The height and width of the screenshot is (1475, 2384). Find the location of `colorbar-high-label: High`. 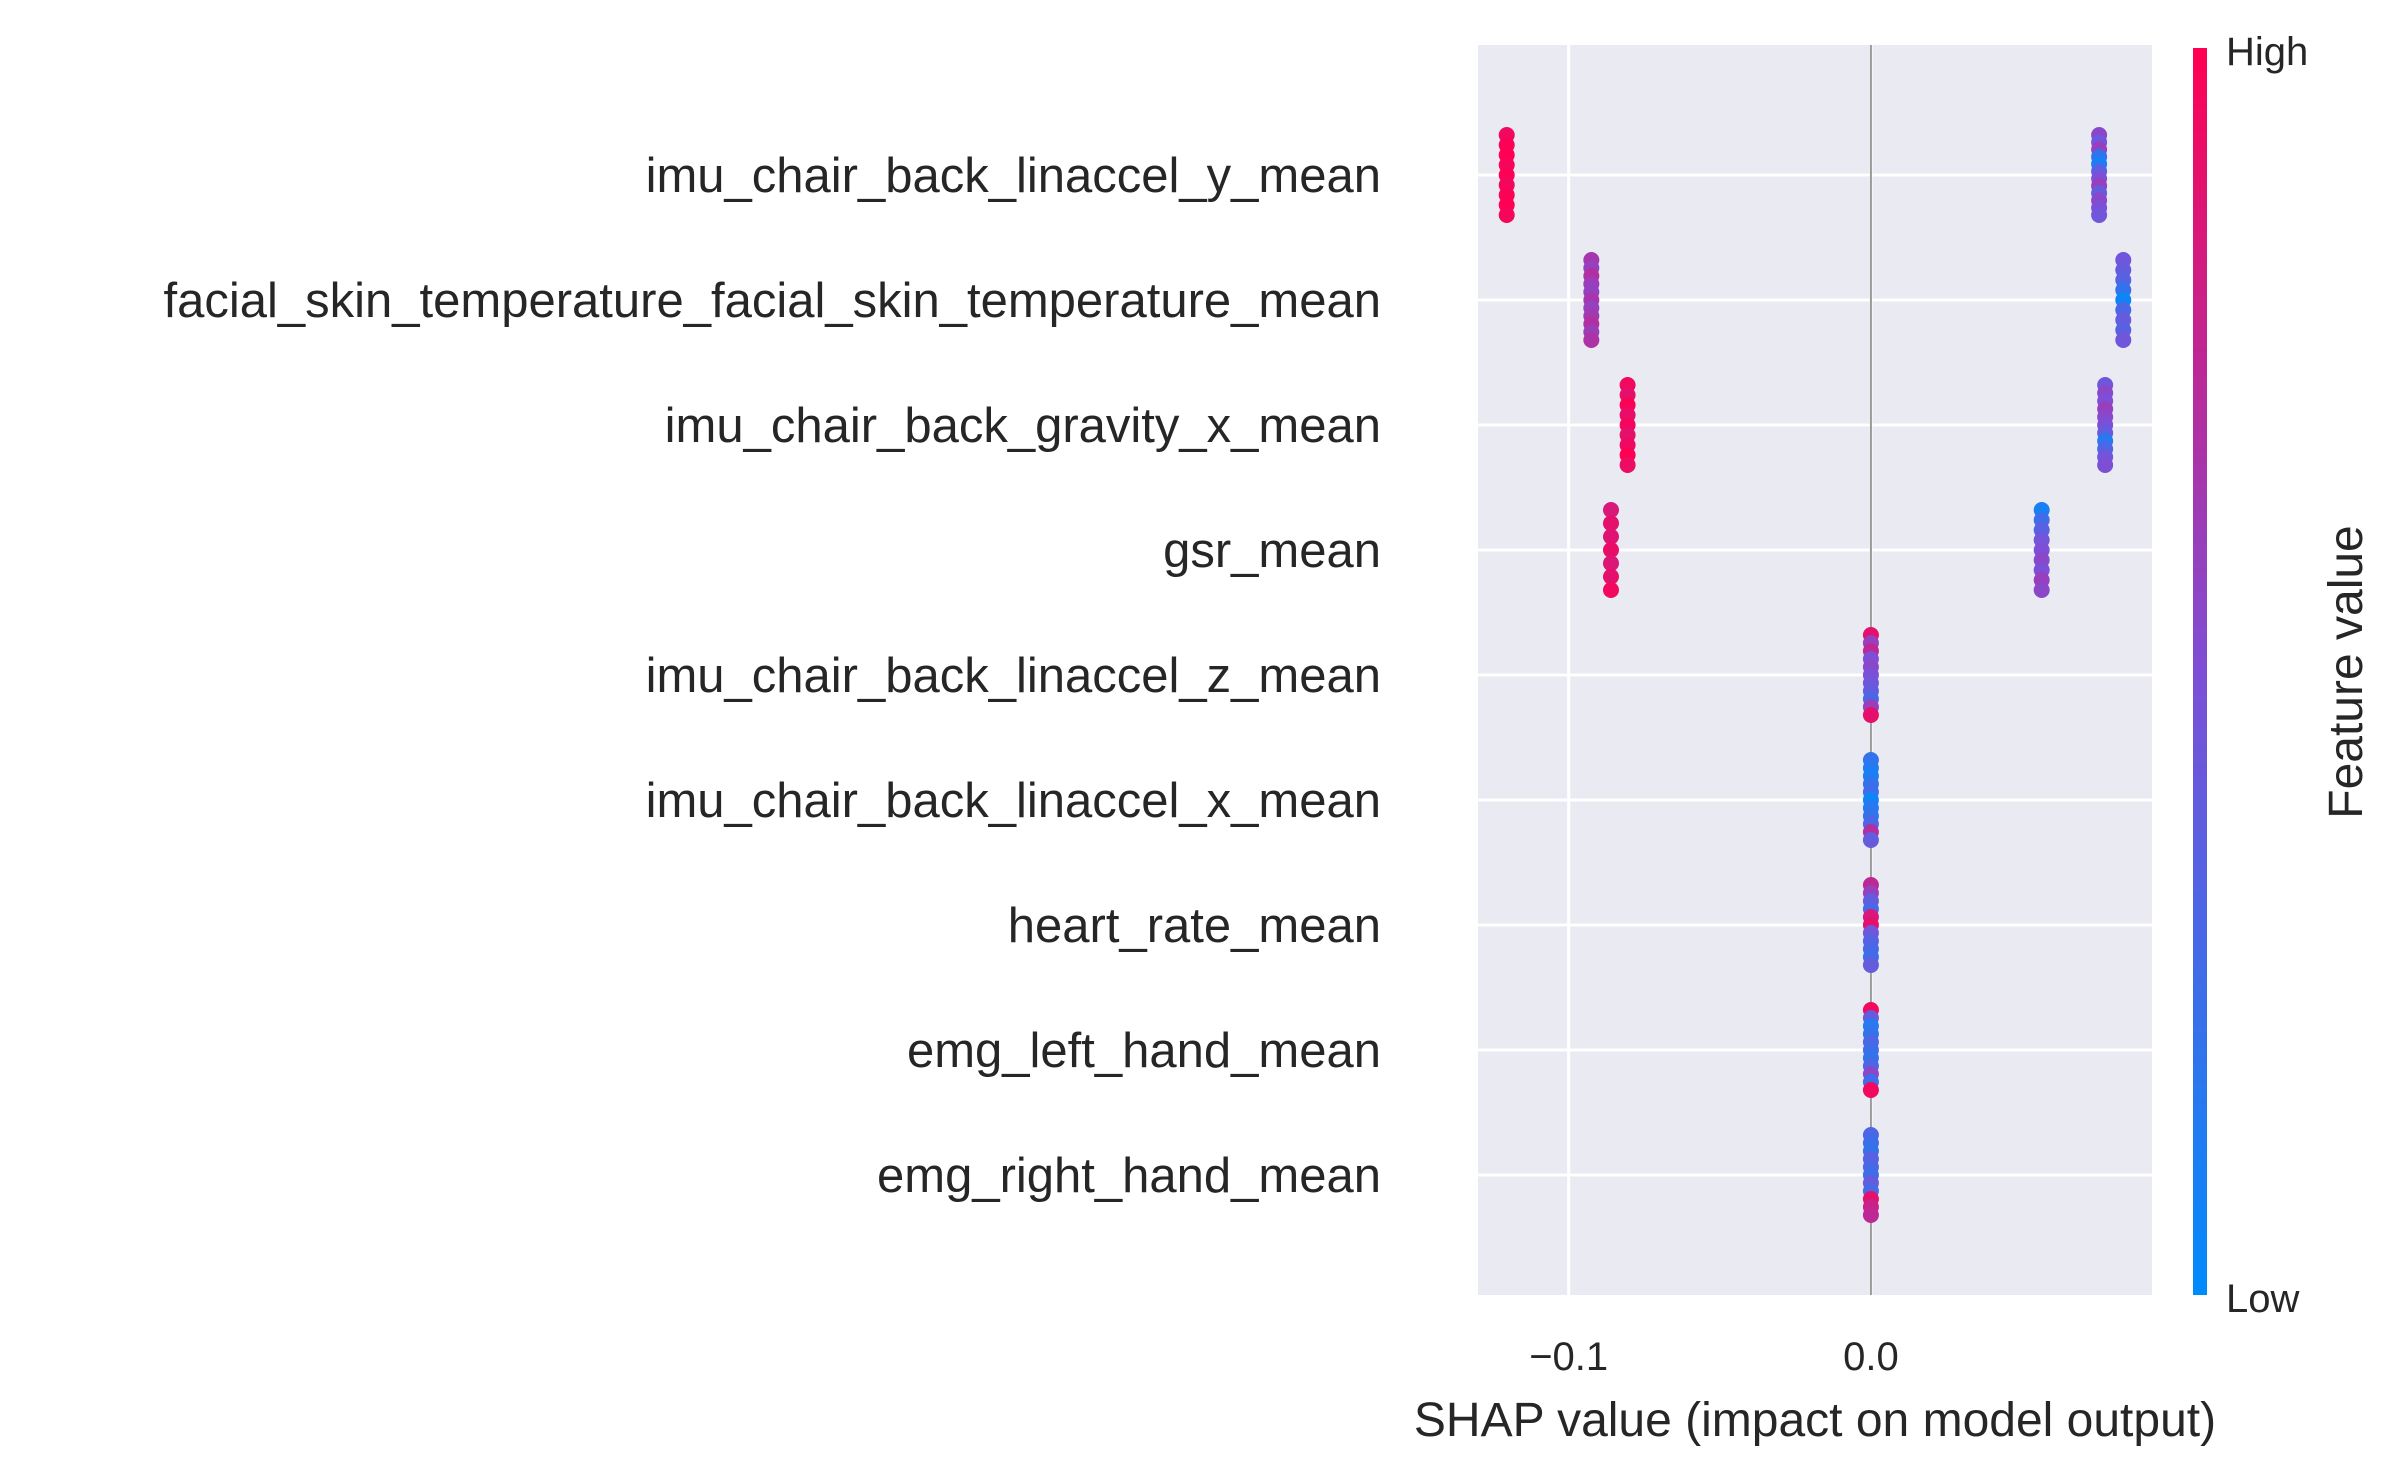

colorbar-high-label: High is located at coordinates (2267, 52).